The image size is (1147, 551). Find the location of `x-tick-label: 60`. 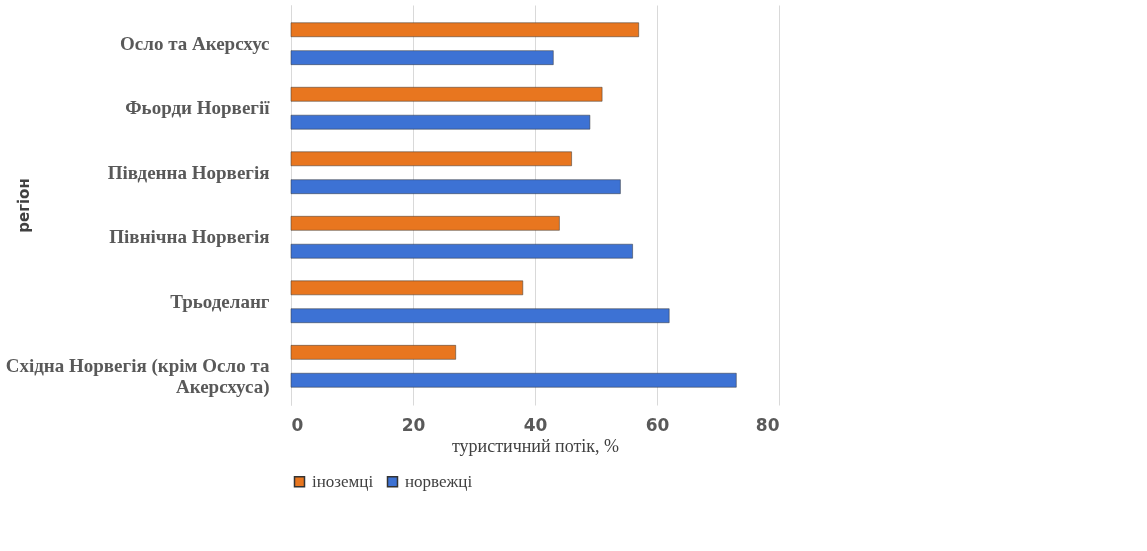

x-tick-label: 60 is located at coordinates (657, 424).